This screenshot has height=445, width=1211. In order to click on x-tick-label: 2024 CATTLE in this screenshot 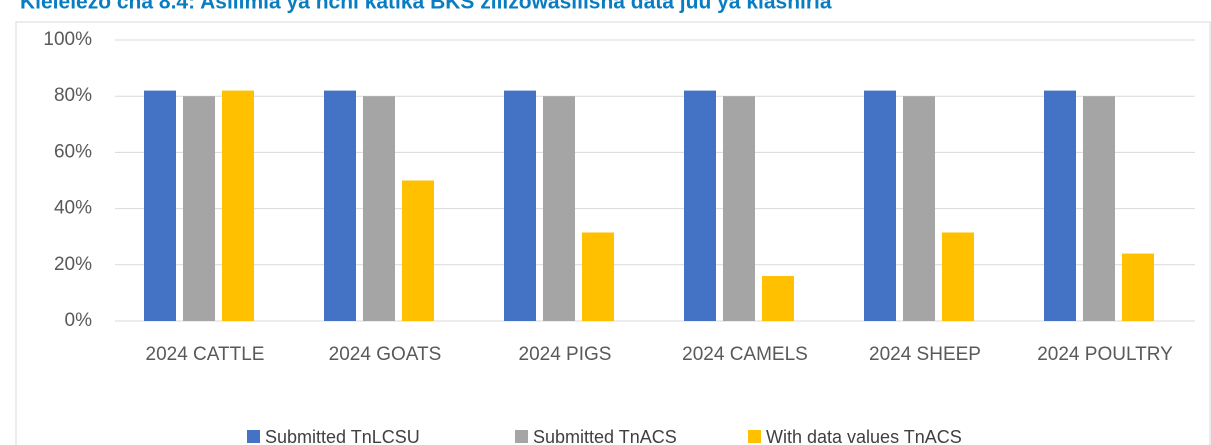, I will do `click(205, 354)`.